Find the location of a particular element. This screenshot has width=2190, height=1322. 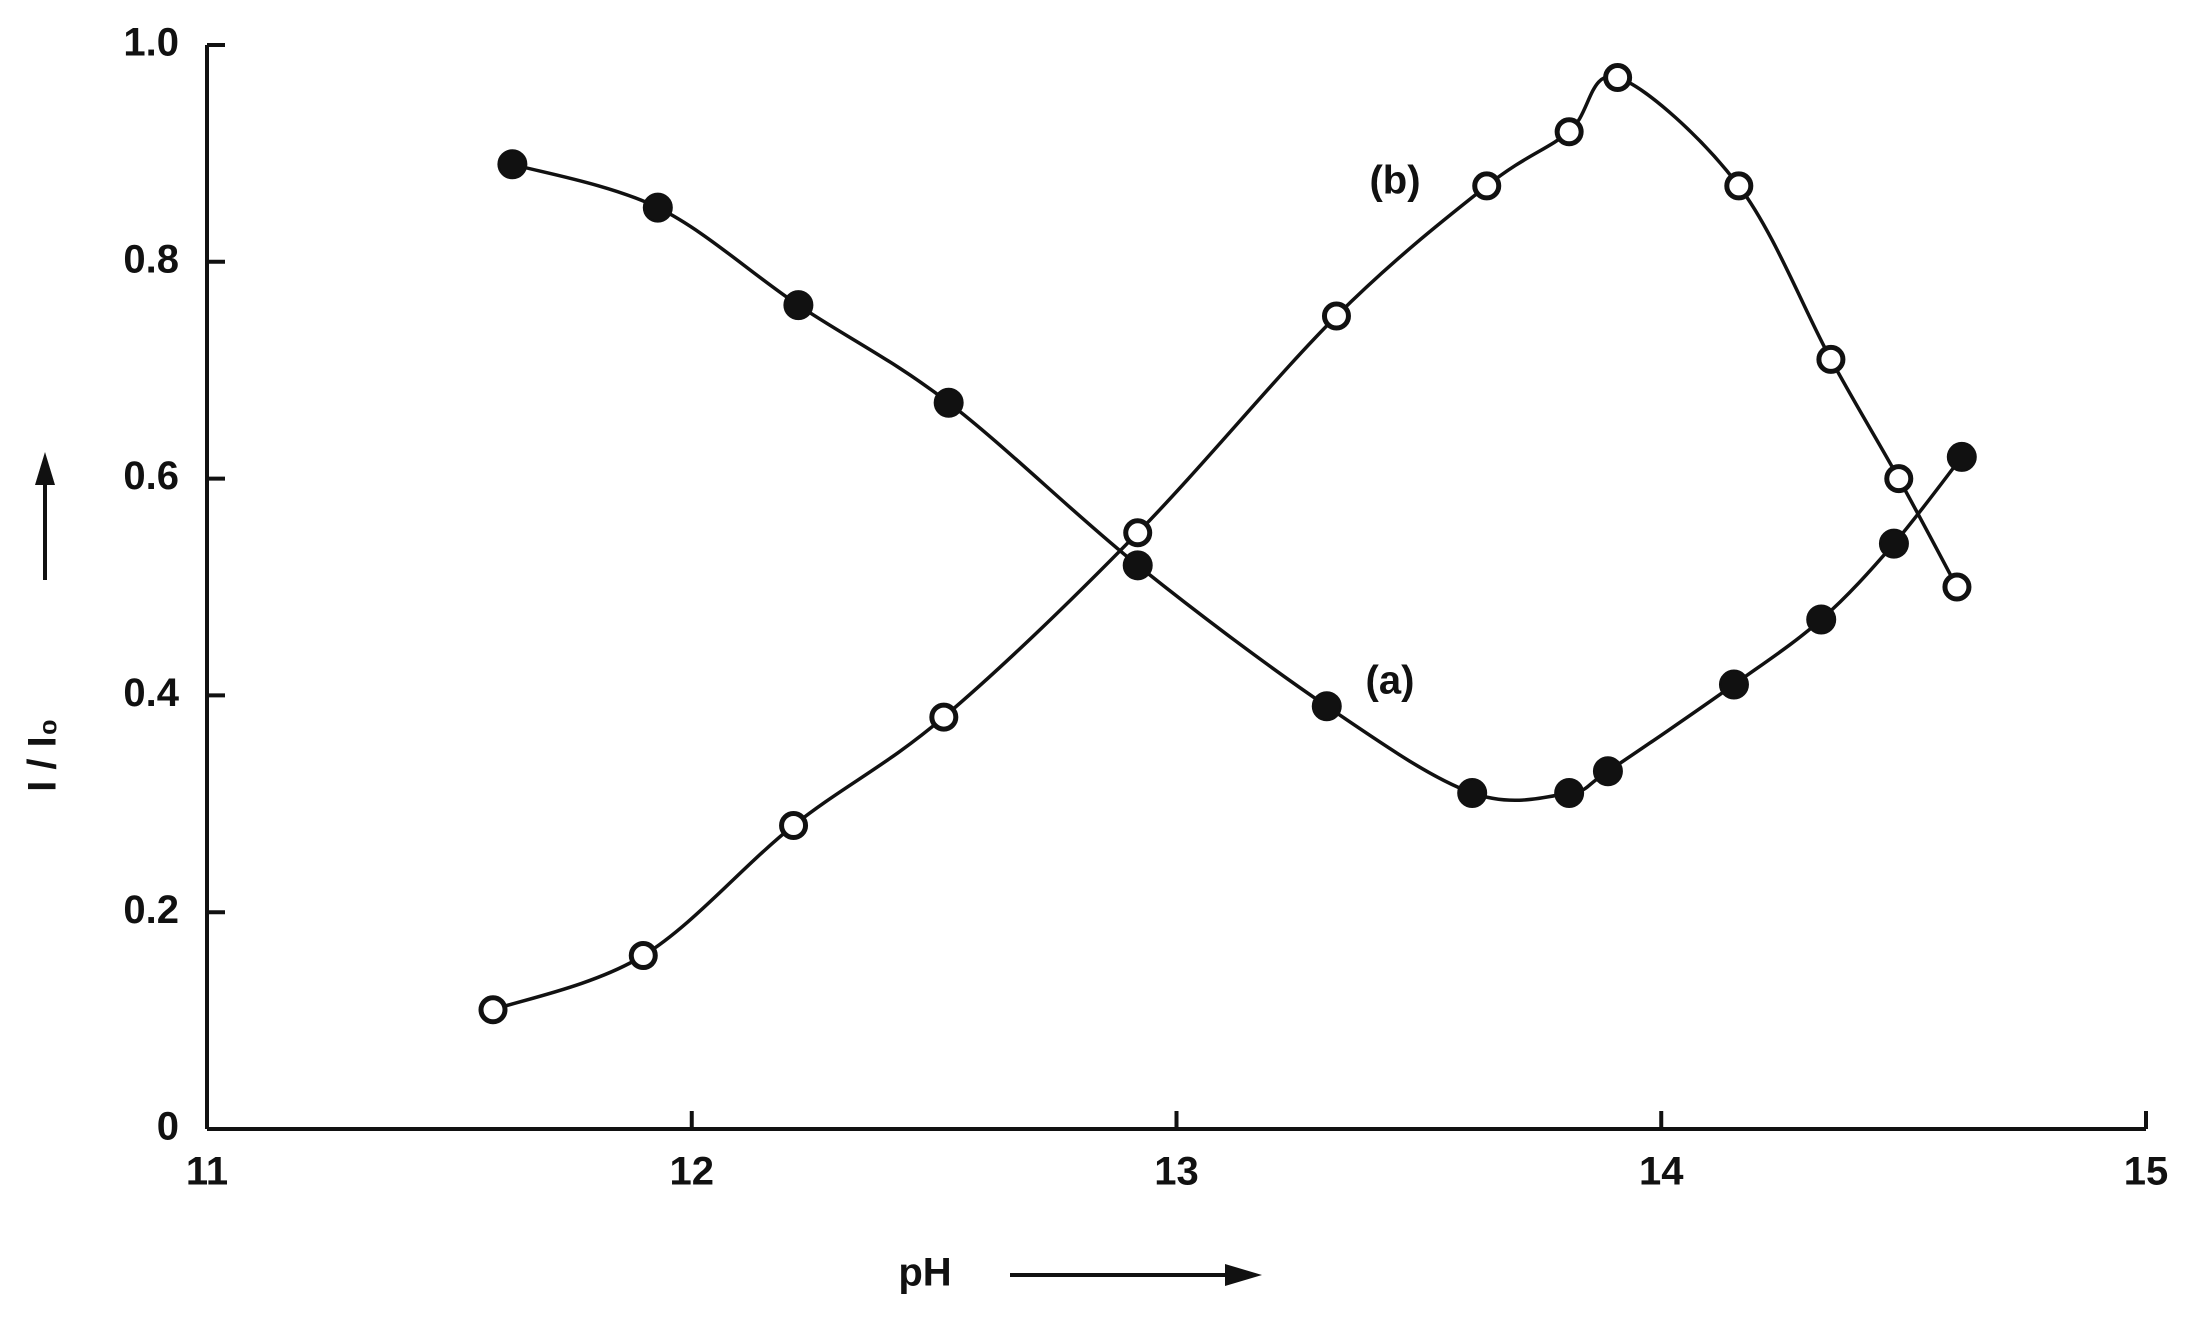

x-tick-label: 11 is located at coordinates (207, 1172).